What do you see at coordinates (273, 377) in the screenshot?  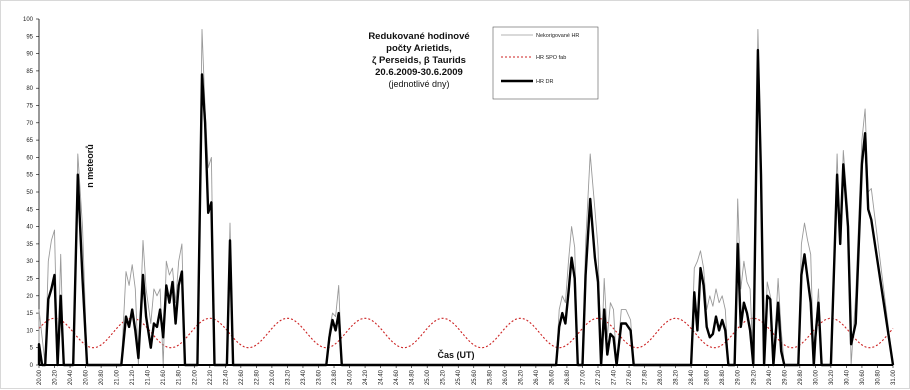 I see `x-tick-label: 23.00` at bounding box center [273, 377].